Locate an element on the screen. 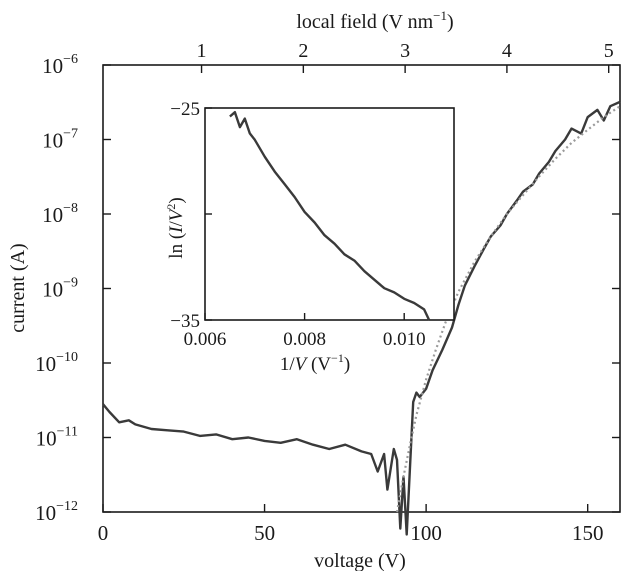 This screenshot has height=571, width=621. y-tick-label: 10⁻⁹ is located at coordinates (60, 289).